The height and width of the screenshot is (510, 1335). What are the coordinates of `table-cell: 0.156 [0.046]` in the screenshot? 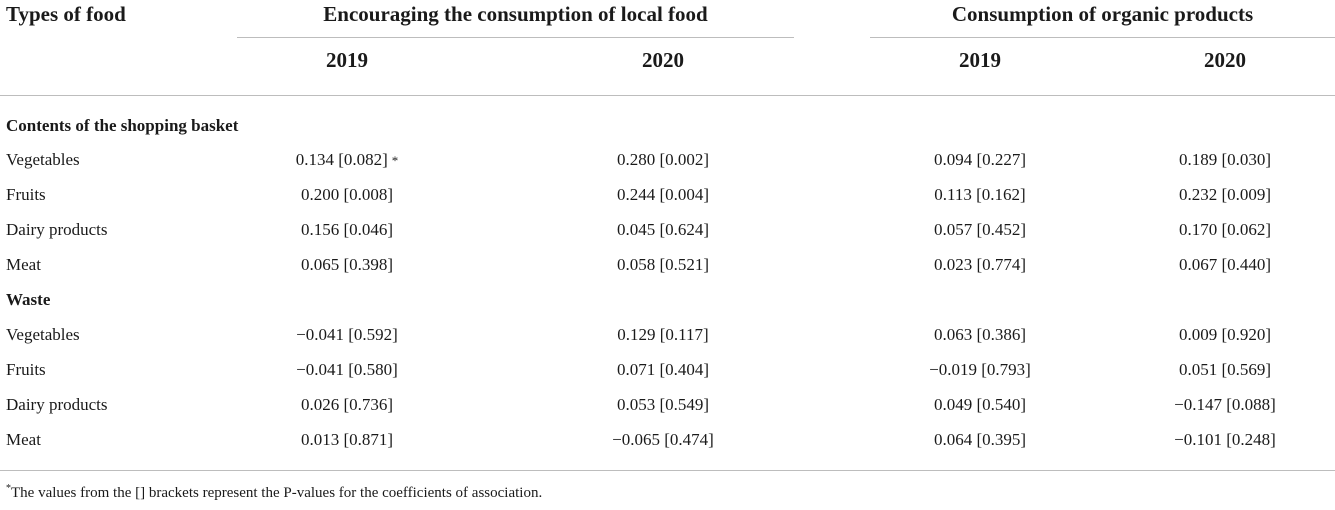 It's located at (347, 229).